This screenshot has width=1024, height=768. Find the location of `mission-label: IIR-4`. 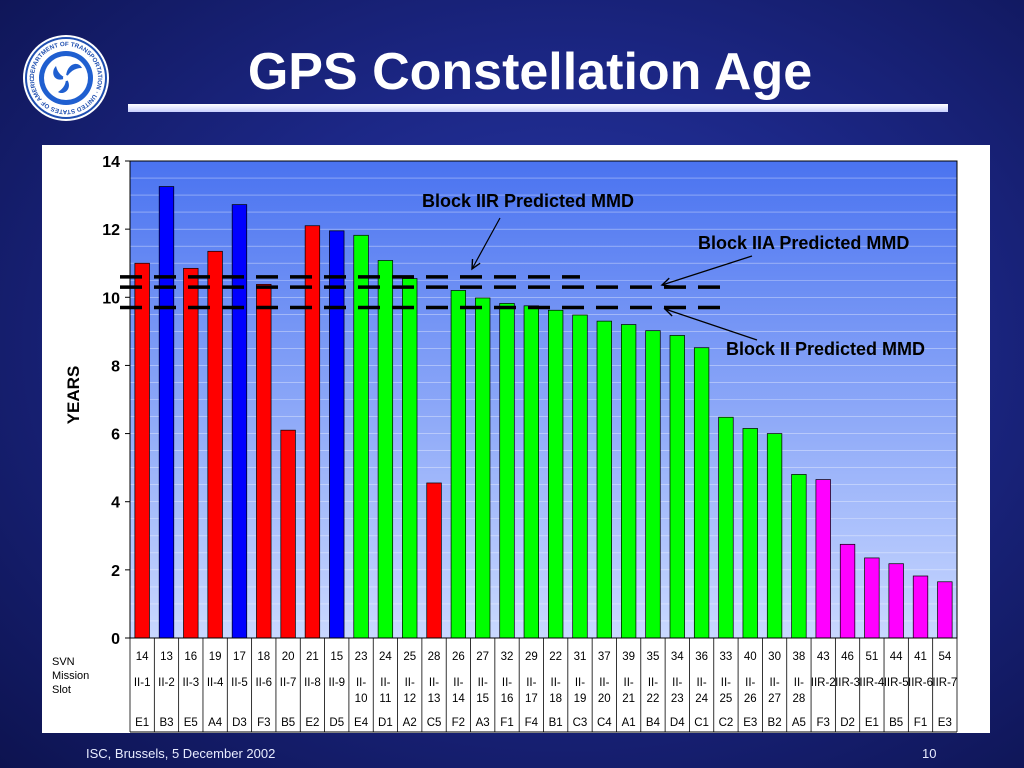

mission-label: IIR-4 is located at coordinates (872, 683).